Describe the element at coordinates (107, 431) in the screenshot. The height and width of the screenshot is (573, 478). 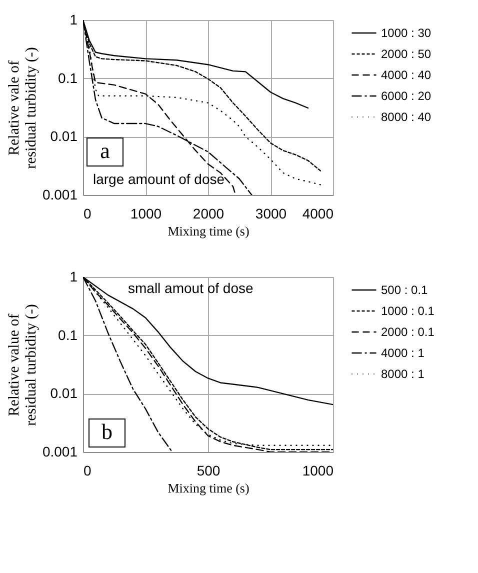
I see `annotation: b` at that location.